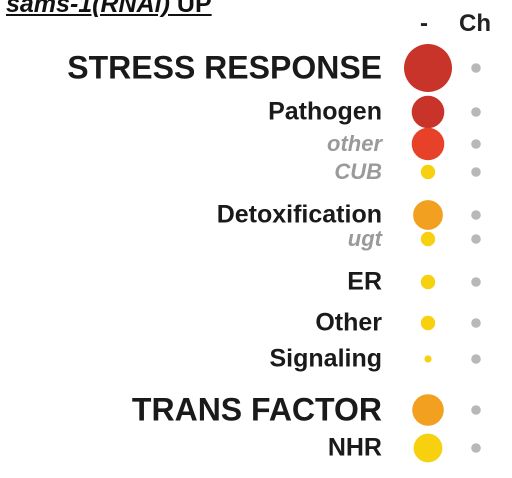  What do you see at coordinates (224, 67) in the screenshot?
I see `row-label: STRESS RESPONSE` at bounding box center [224, 67].